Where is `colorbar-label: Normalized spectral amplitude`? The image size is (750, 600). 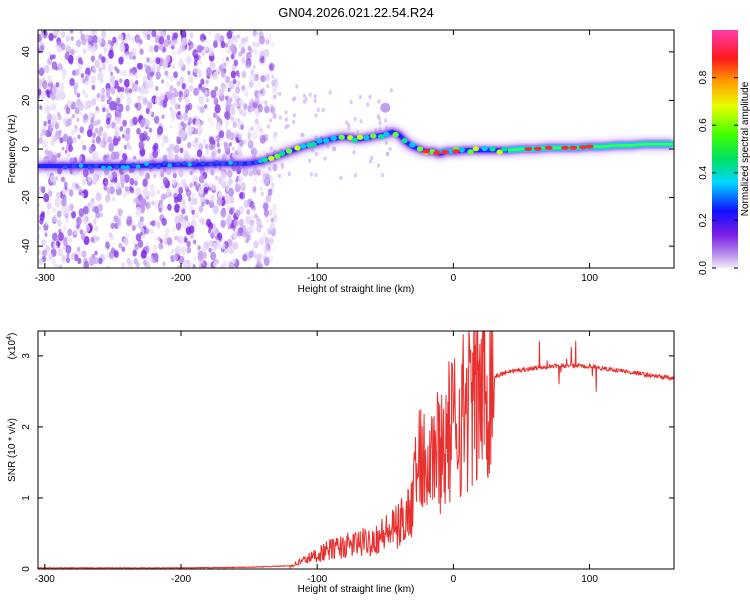
colorbar-label: Normalized spectral amplitude is located at coordinates (745, 148).